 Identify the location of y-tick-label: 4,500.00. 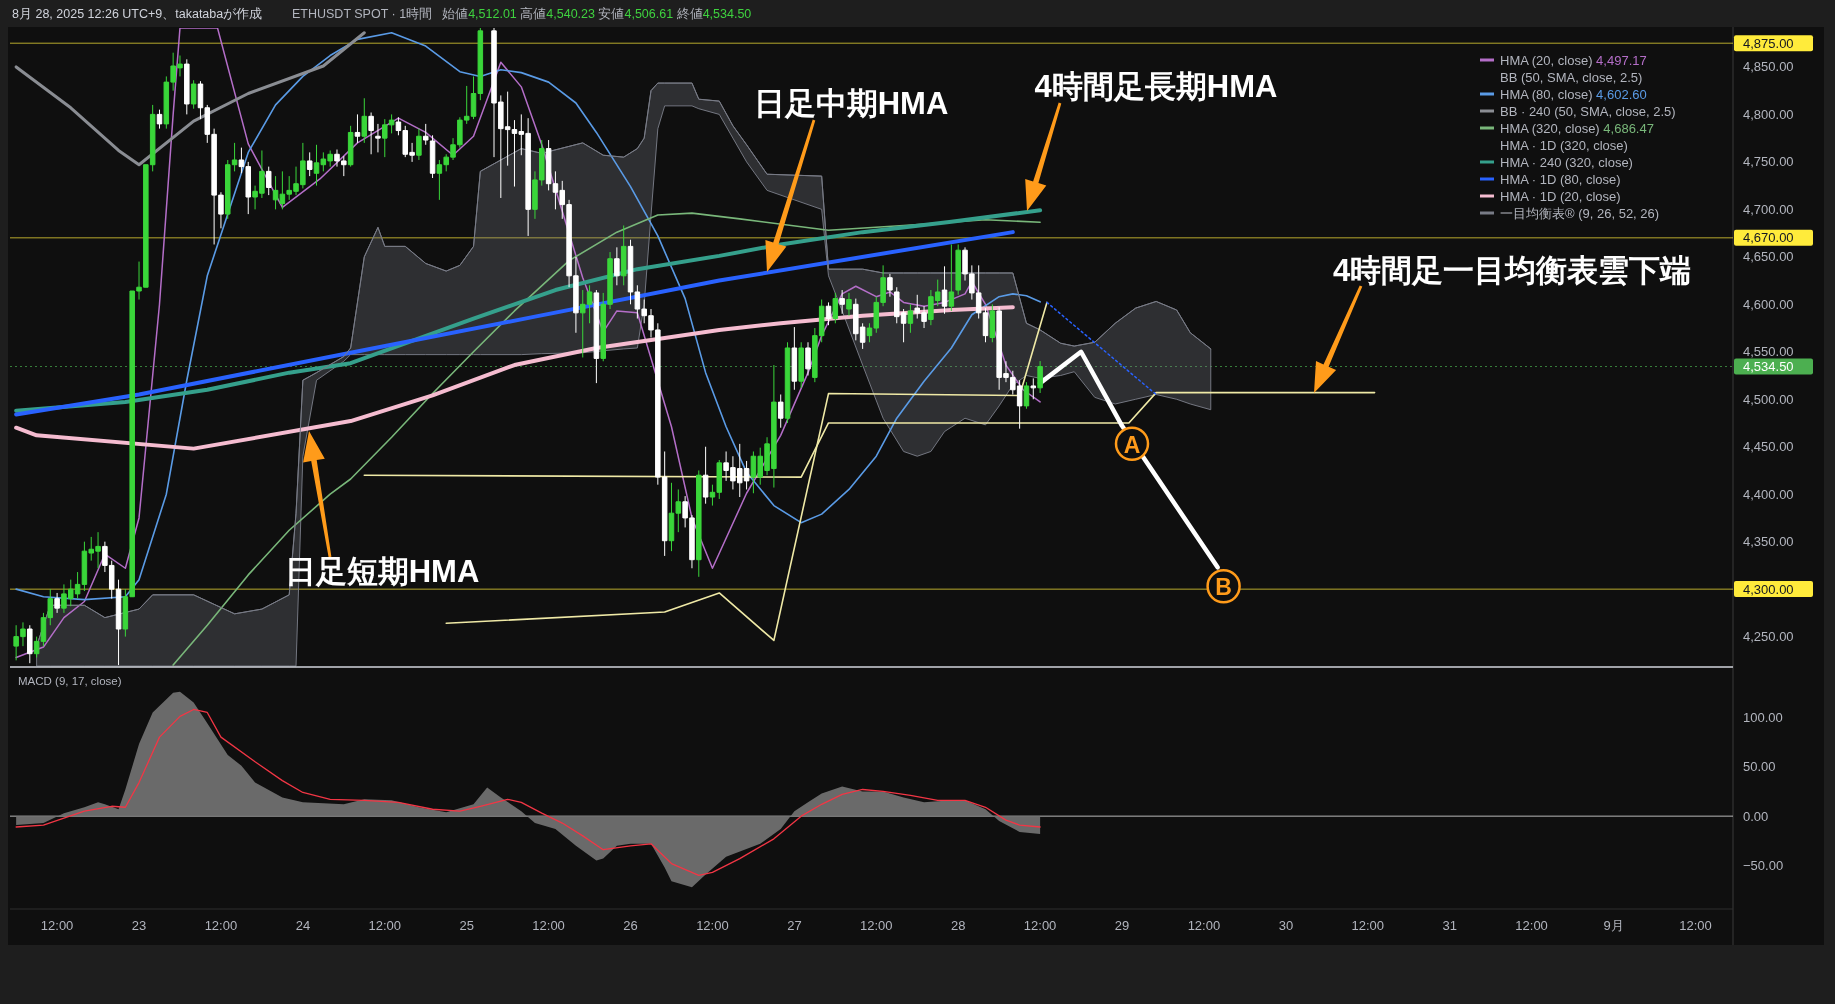
(1768, 399).